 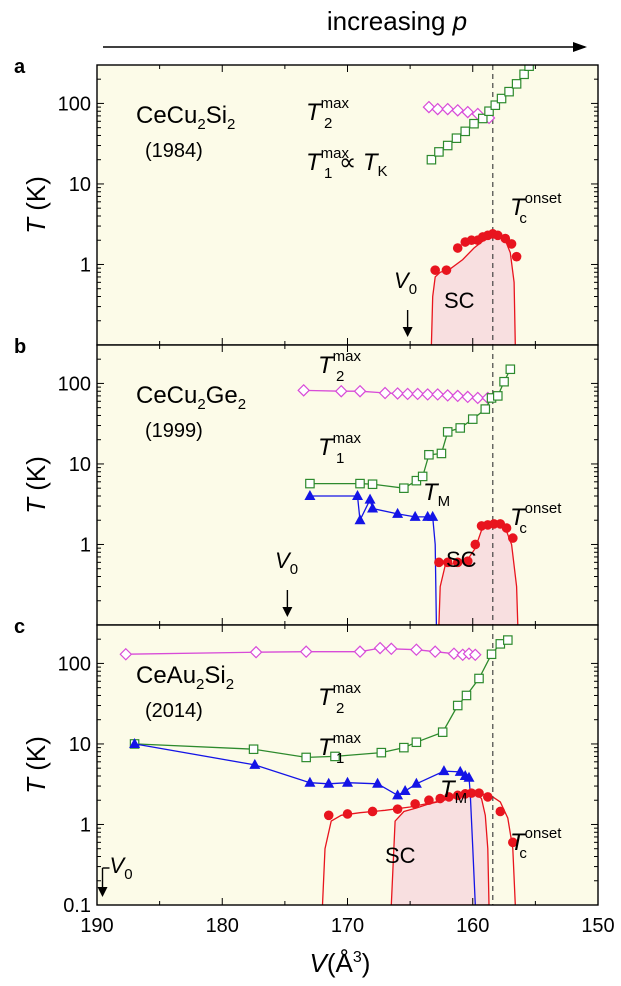 What do you see at coordinates (347, 163) in the screenshot?
I see `t1max-label: Tmax 1 ∝ TK` at bounding box center [347, 163].